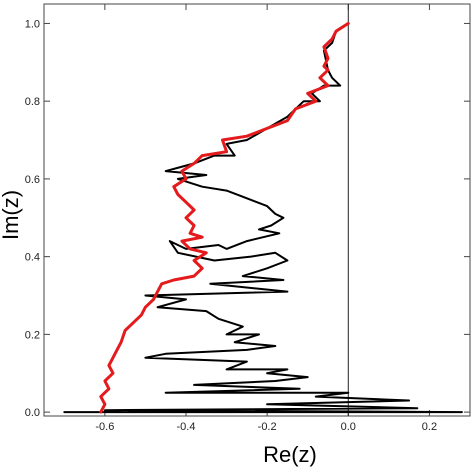 This screenshot has height=470, width=474. What do you see at coordinates (32, 102) in the screenshot?
I see `y-tick-label: 0.8` at bounding box center [32, 102].